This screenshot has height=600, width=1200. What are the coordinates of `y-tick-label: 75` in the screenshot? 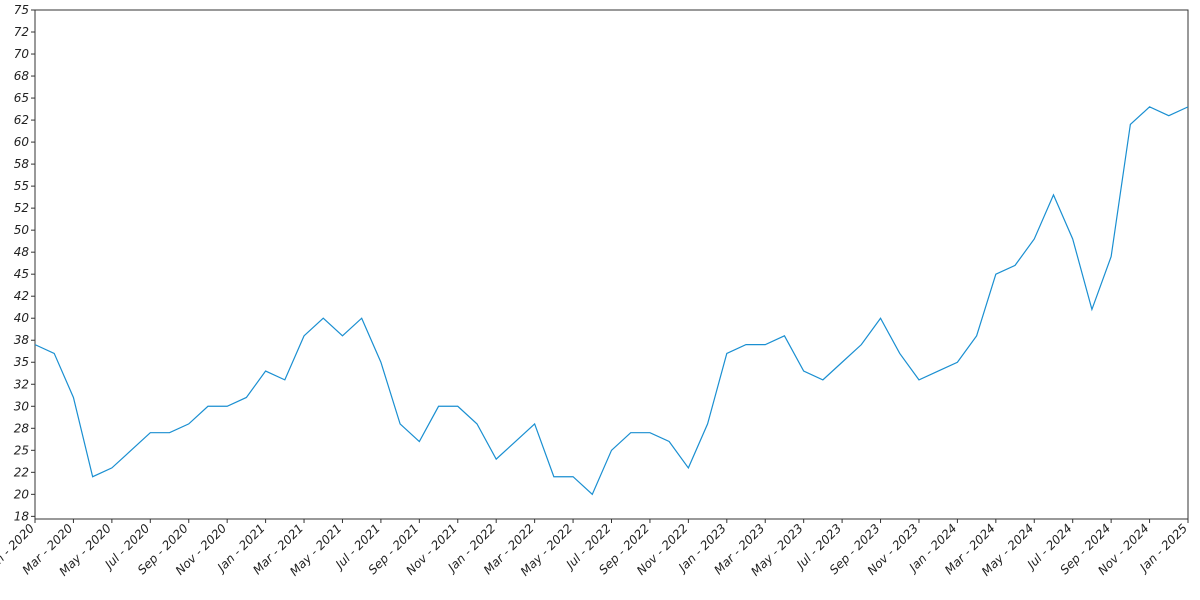 It's located at (21, 10).